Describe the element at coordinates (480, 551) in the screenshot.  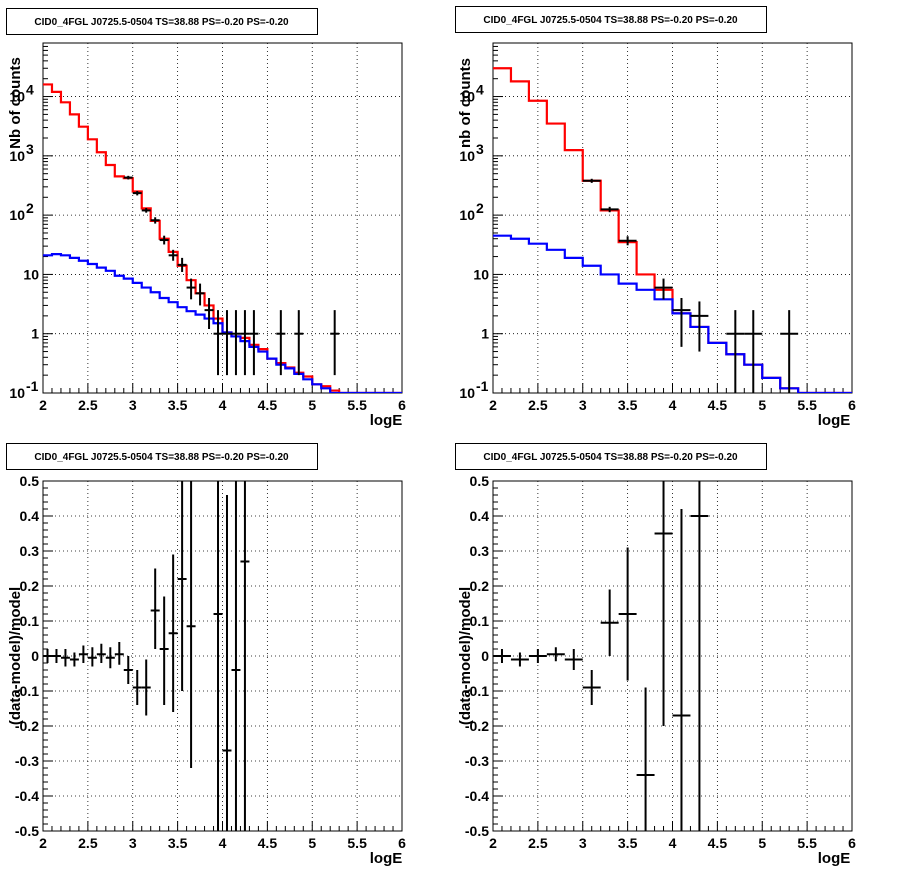
I see `y-tick-label: 0.3` at that location.